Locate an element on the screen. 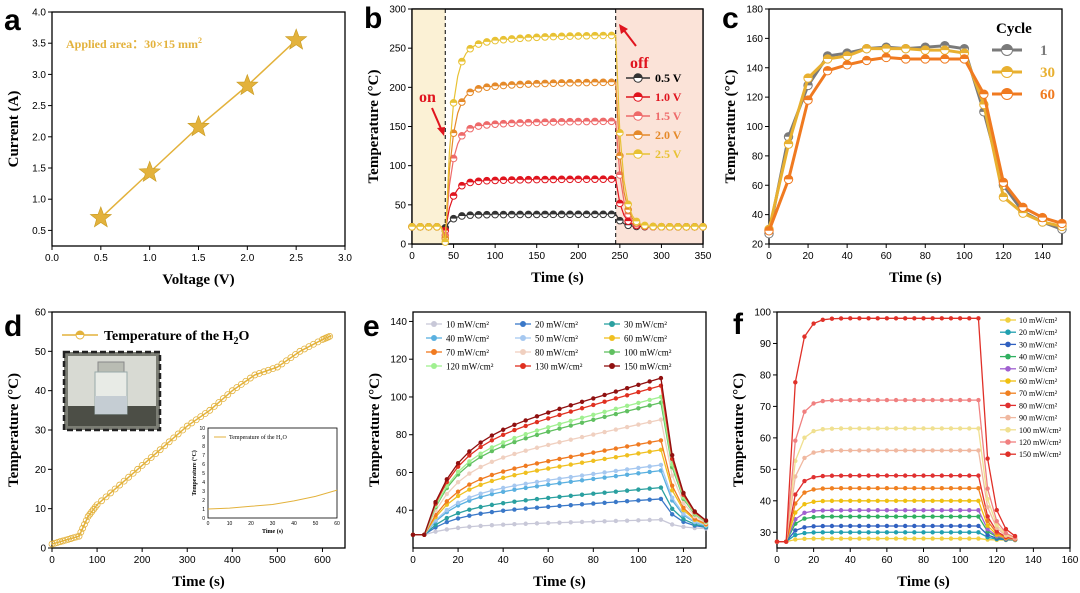 The width and height of the screenshot is (1080, 593). x-tick-label: 300 is located at coordinates (661, 256).